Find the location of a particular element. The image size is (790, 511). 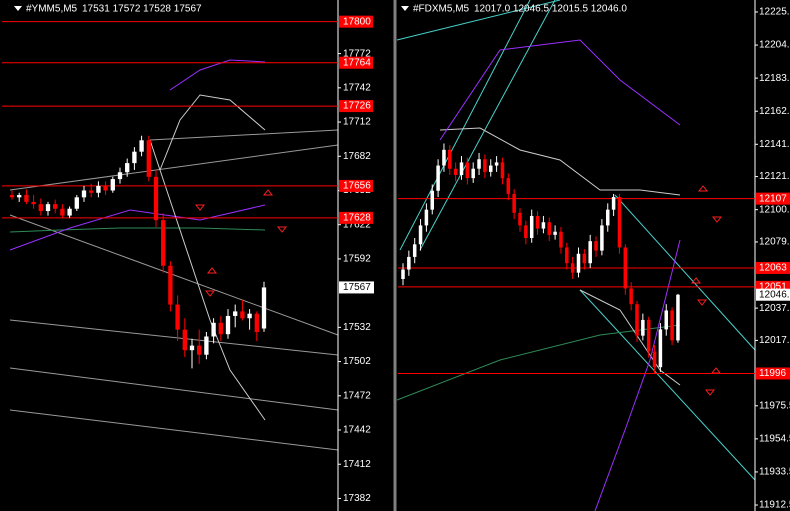

current-price-label: 17567 is located at coordinates (357, 287).